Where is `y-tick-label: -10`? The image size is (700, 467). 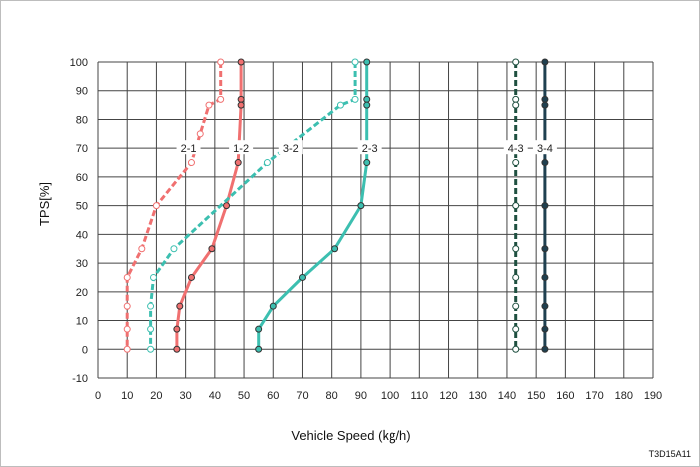 y-tick-label: -10 is located at coordinates (80, 379).